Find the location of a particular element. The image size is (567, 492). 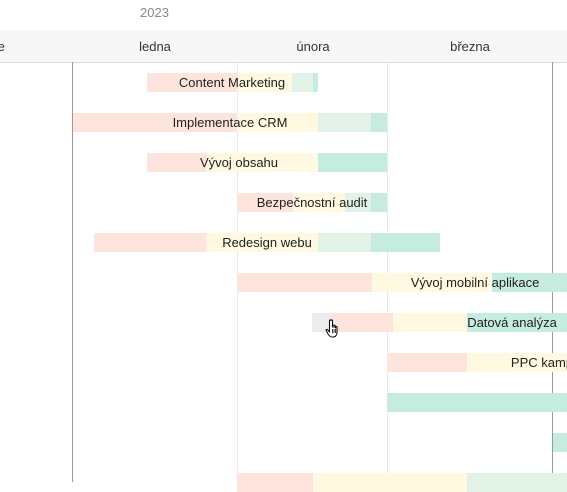

task-bar-datova-analyza: Datová analýza is located at coordinates (439, 322).